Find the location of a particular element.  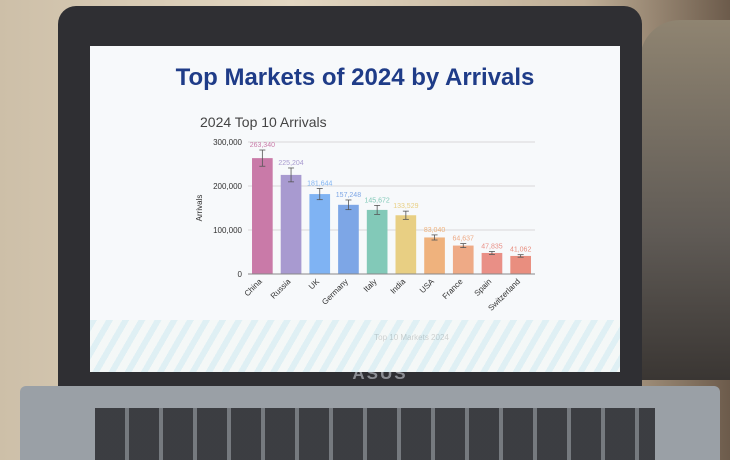

y-axis-label: Arrivals is located at coordinates (199, 208).